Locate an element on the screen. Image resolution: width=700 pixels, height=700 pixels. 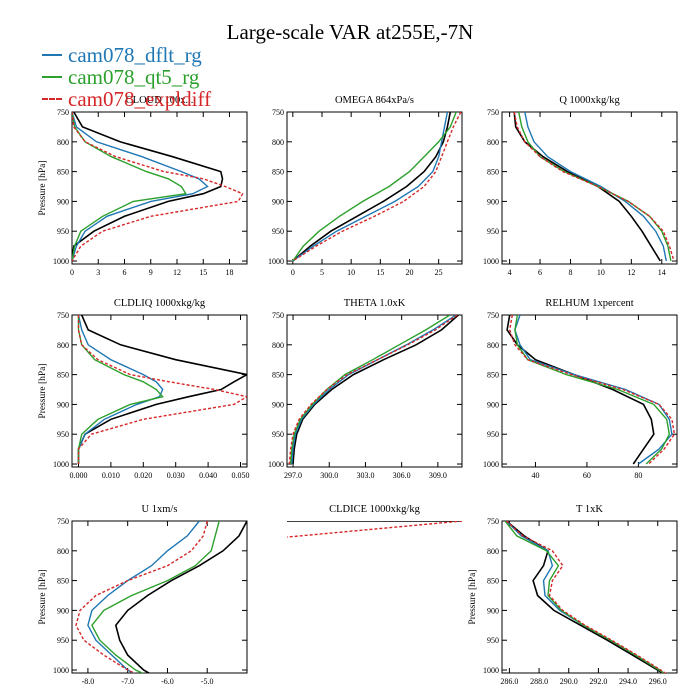
x-tick-label: 0 is located at coordinates (293, 272).